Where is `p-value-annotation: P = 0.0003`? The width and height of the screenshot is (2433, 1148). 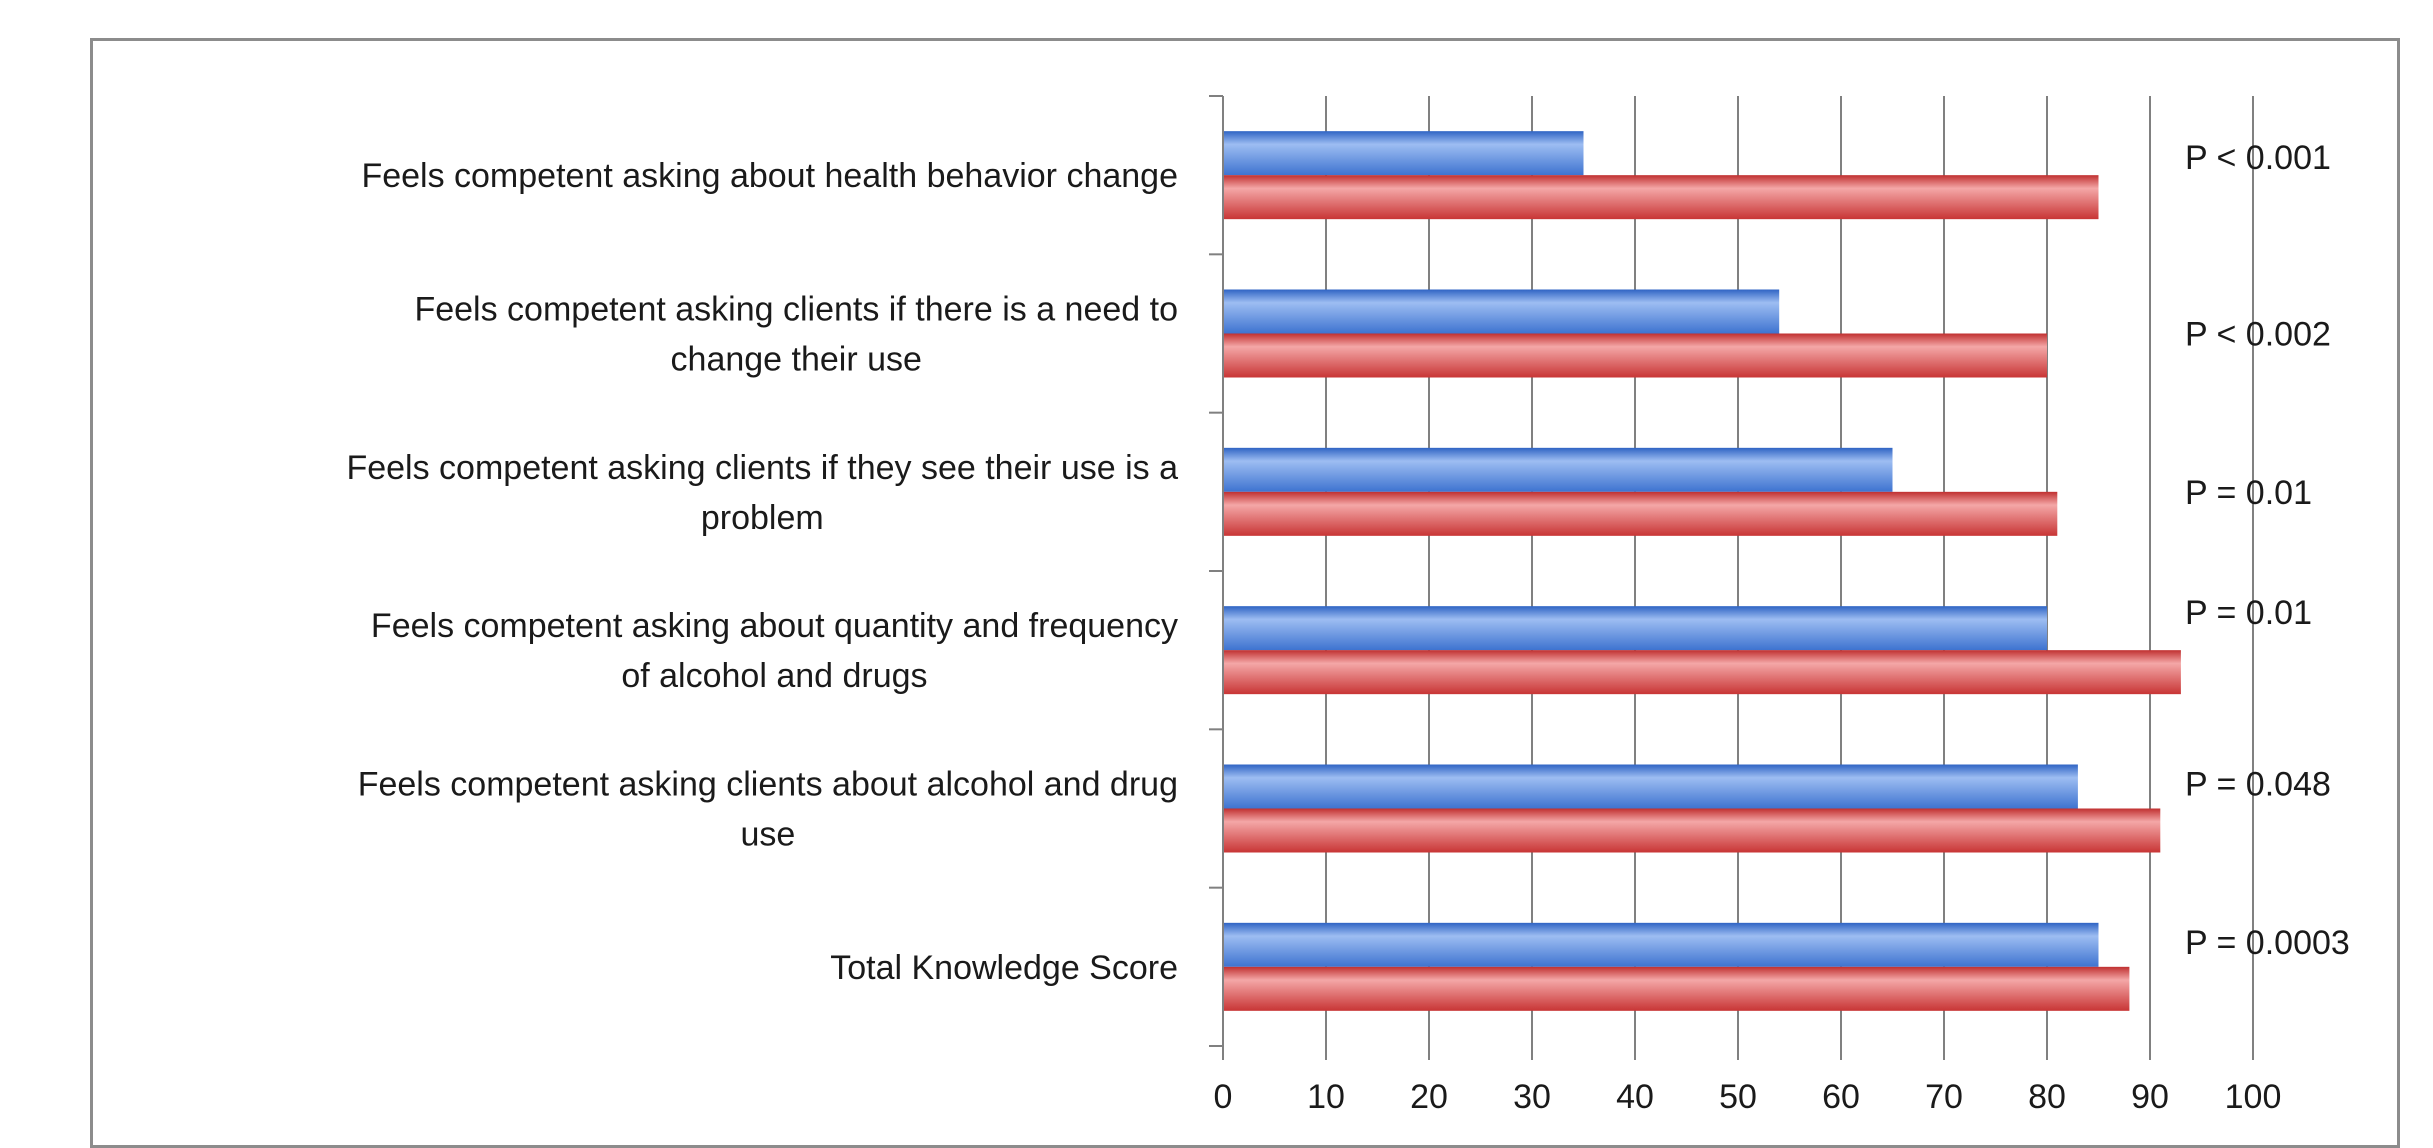
p-value-annotation: P = 0.0003 is located at coordinates (2267, 943).